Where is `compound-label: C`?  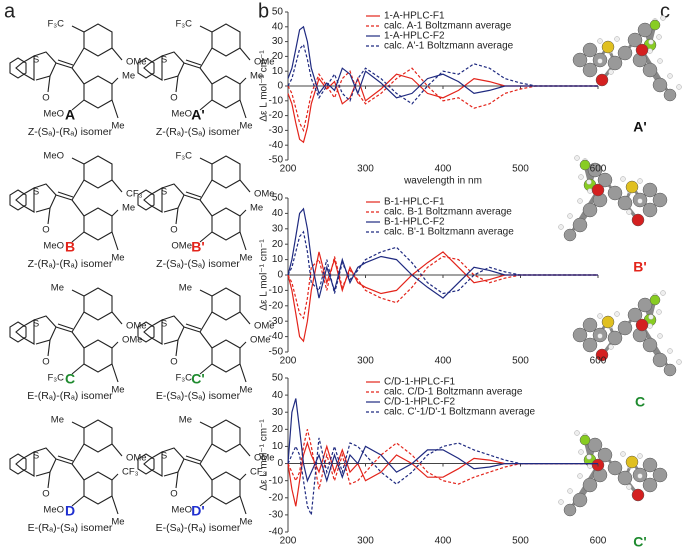 compound-label: C is located at coordinates (70, 379).